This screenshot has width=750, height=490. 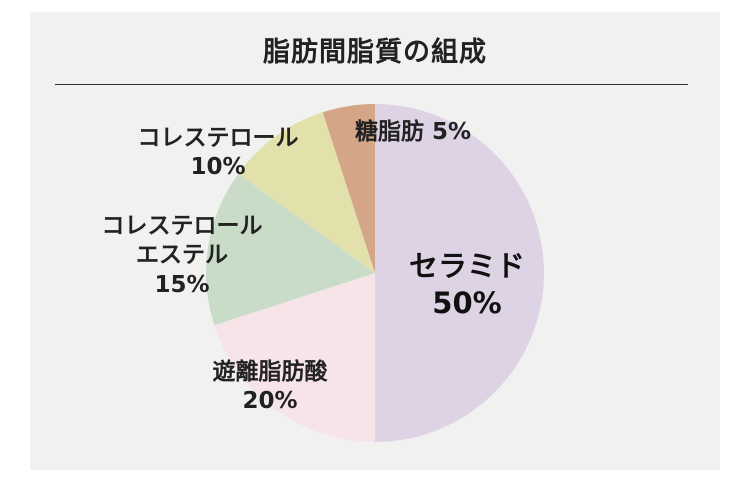 I want to click on slice-name-and-value: 糖脂肪 5%, so click(x=413, y=132).